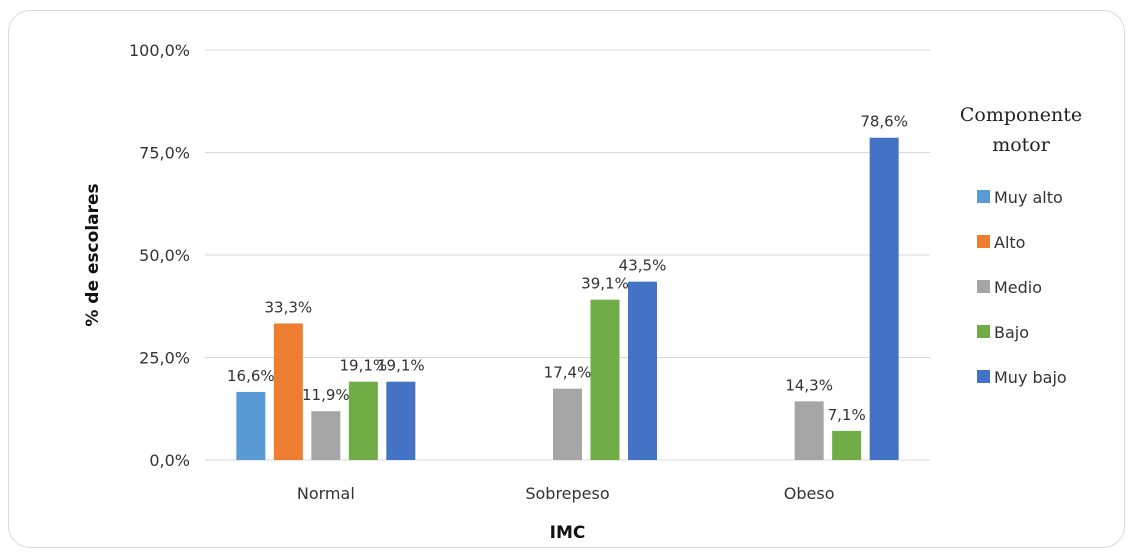  Describe the element at coordinates (164, 255) in the screenshot. I see `y-tick-label: 50,0%` at that location.